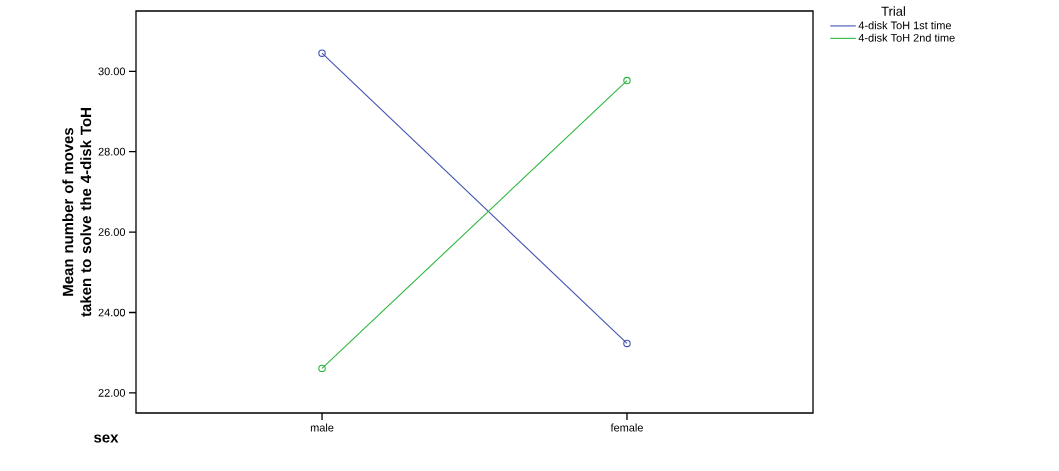  What do you see at coordinates (77, 212) in the screenshot?
I see `y-axis-title: Mean number of moves taken to solve the 4-disk ToH` at bounding box center [77, 212].